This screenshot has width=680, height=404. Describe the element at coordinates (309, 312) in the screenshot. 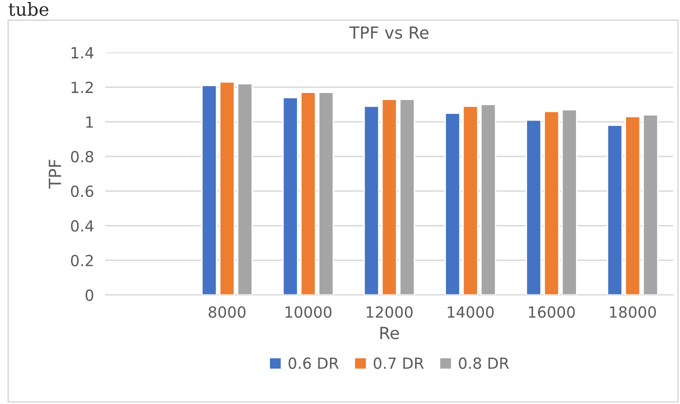

I see `x-tick-label: 10000` at that location.